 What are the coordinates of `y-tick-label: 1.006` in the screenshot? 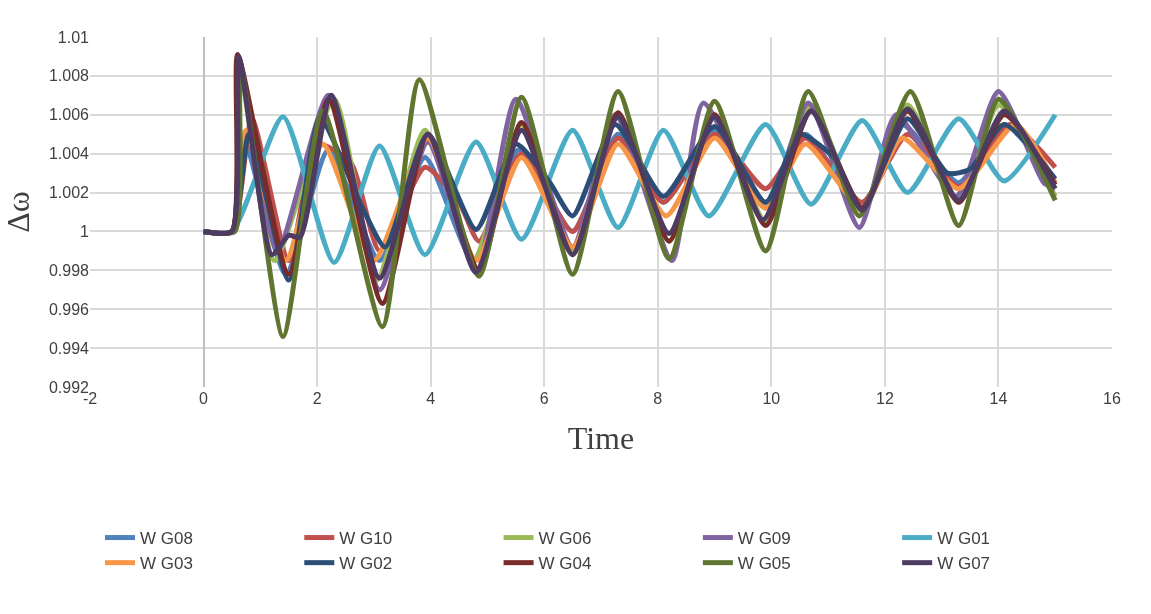 It's located at (69, 115).